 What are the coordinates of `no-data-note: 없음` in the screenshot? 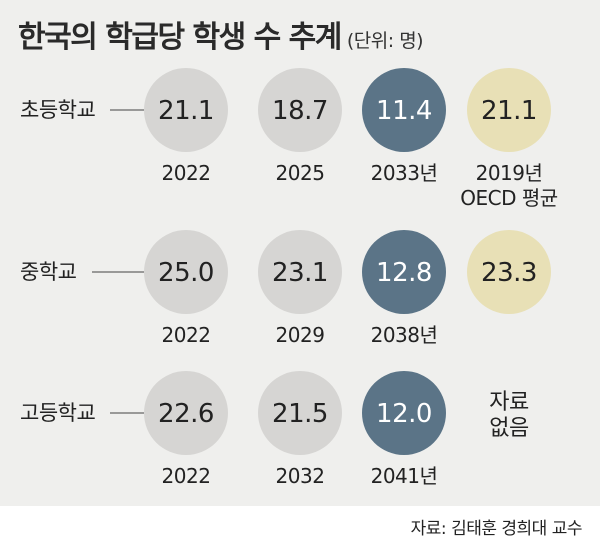 It's located at (509, 428).